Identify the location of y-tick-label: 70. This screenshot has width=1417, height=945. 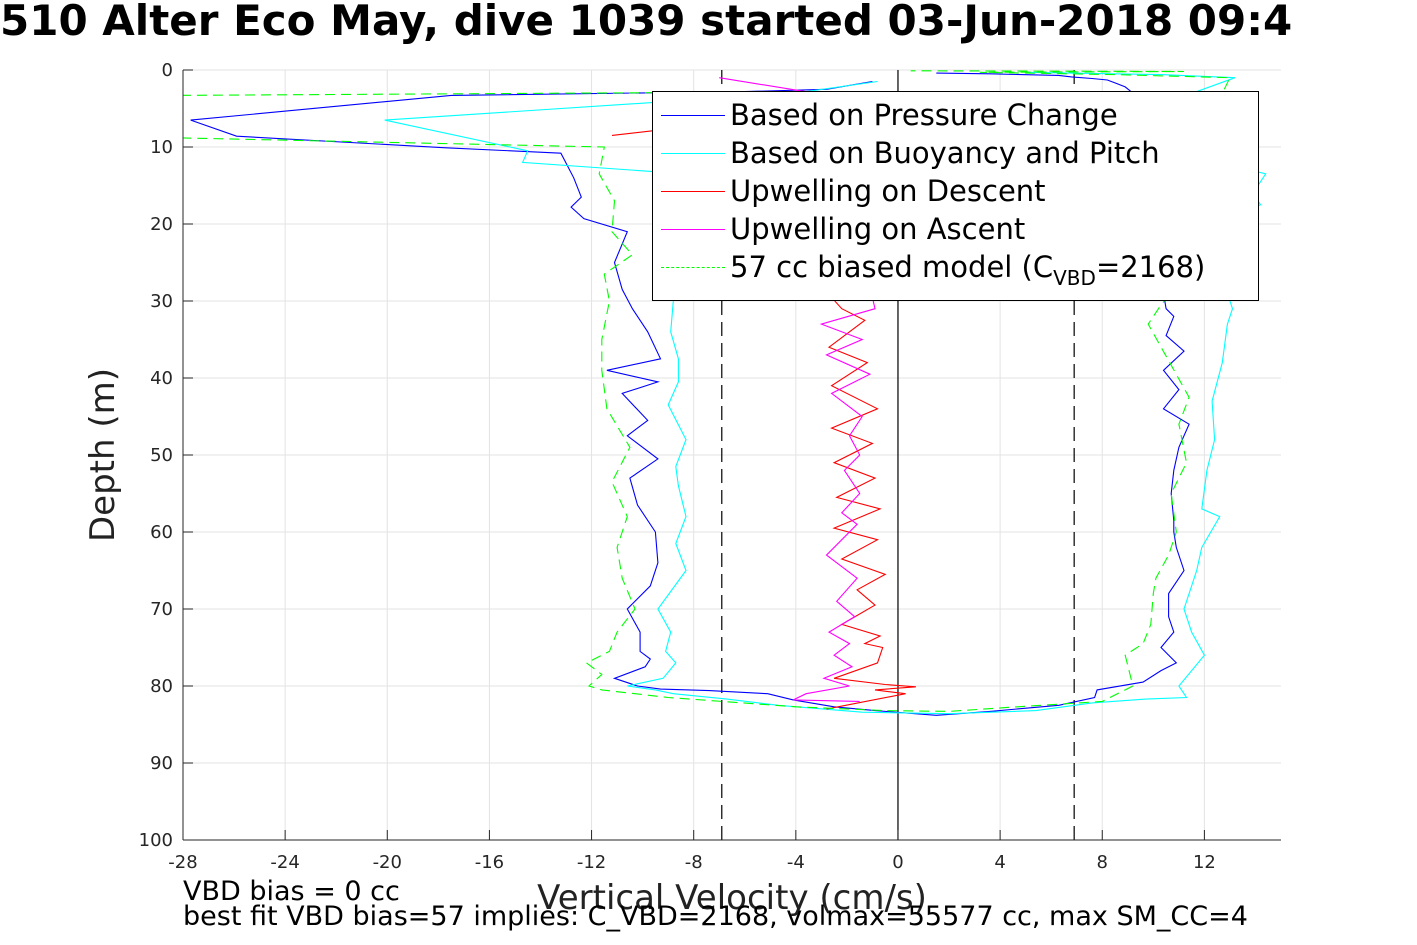
(161, 609).